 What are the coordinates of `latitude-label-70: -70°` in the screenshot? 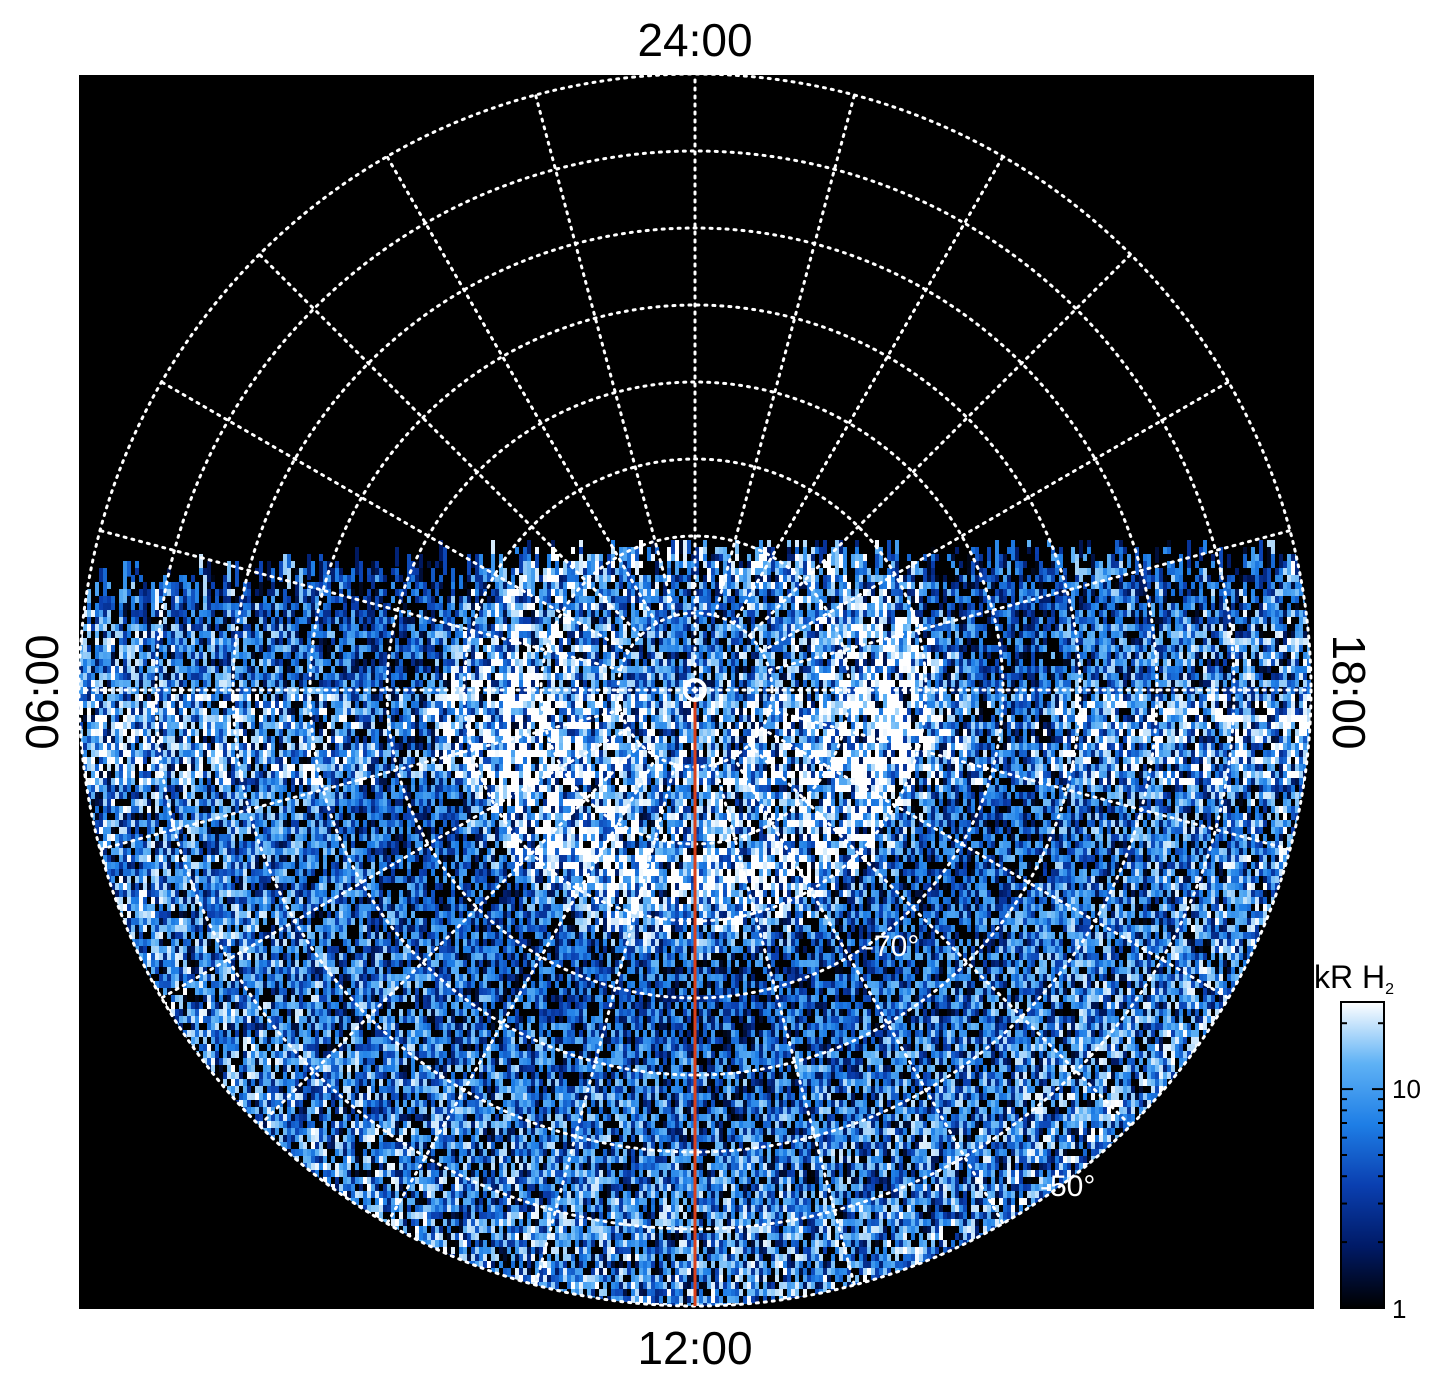 It's located at (891, 946).